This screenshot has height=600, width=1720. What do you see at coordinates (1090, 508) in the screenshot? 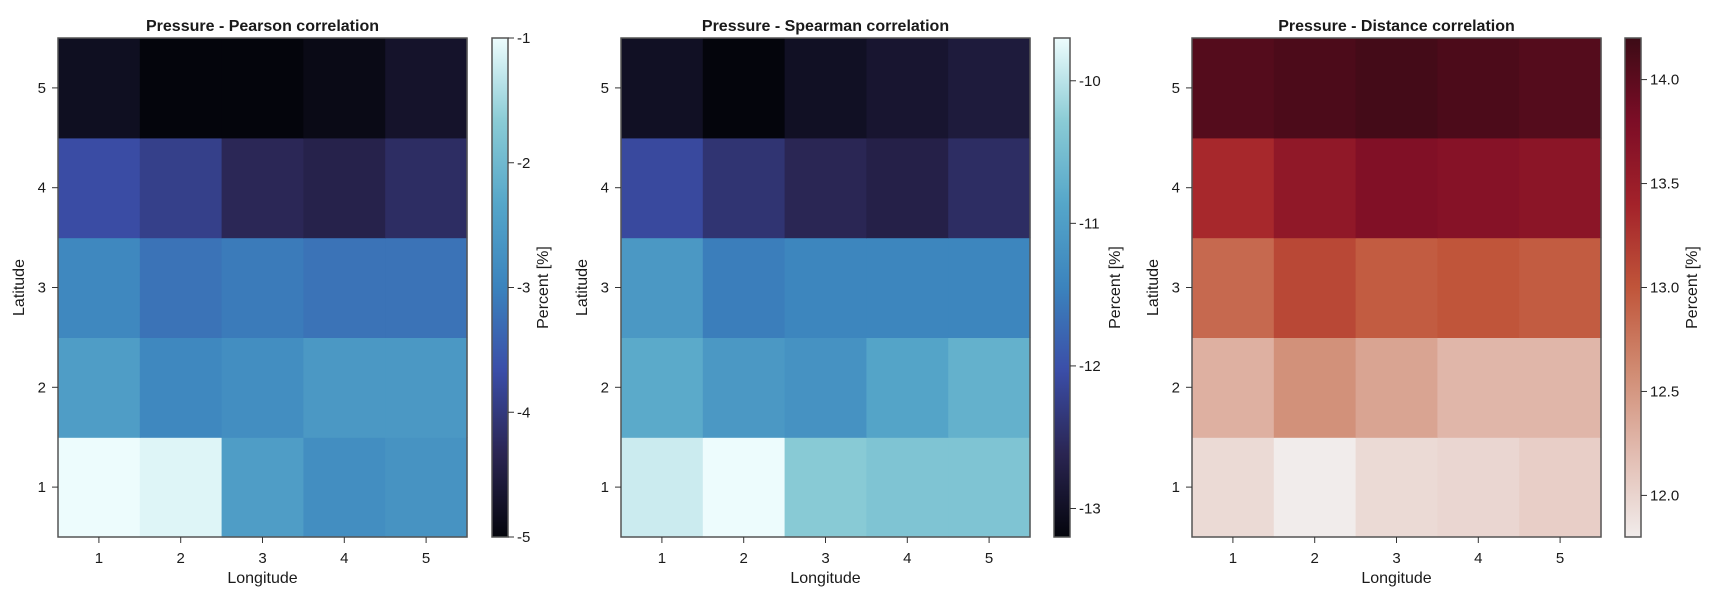
I see `colorbar-tick-label: -13` at bounding box center [1090, 508].